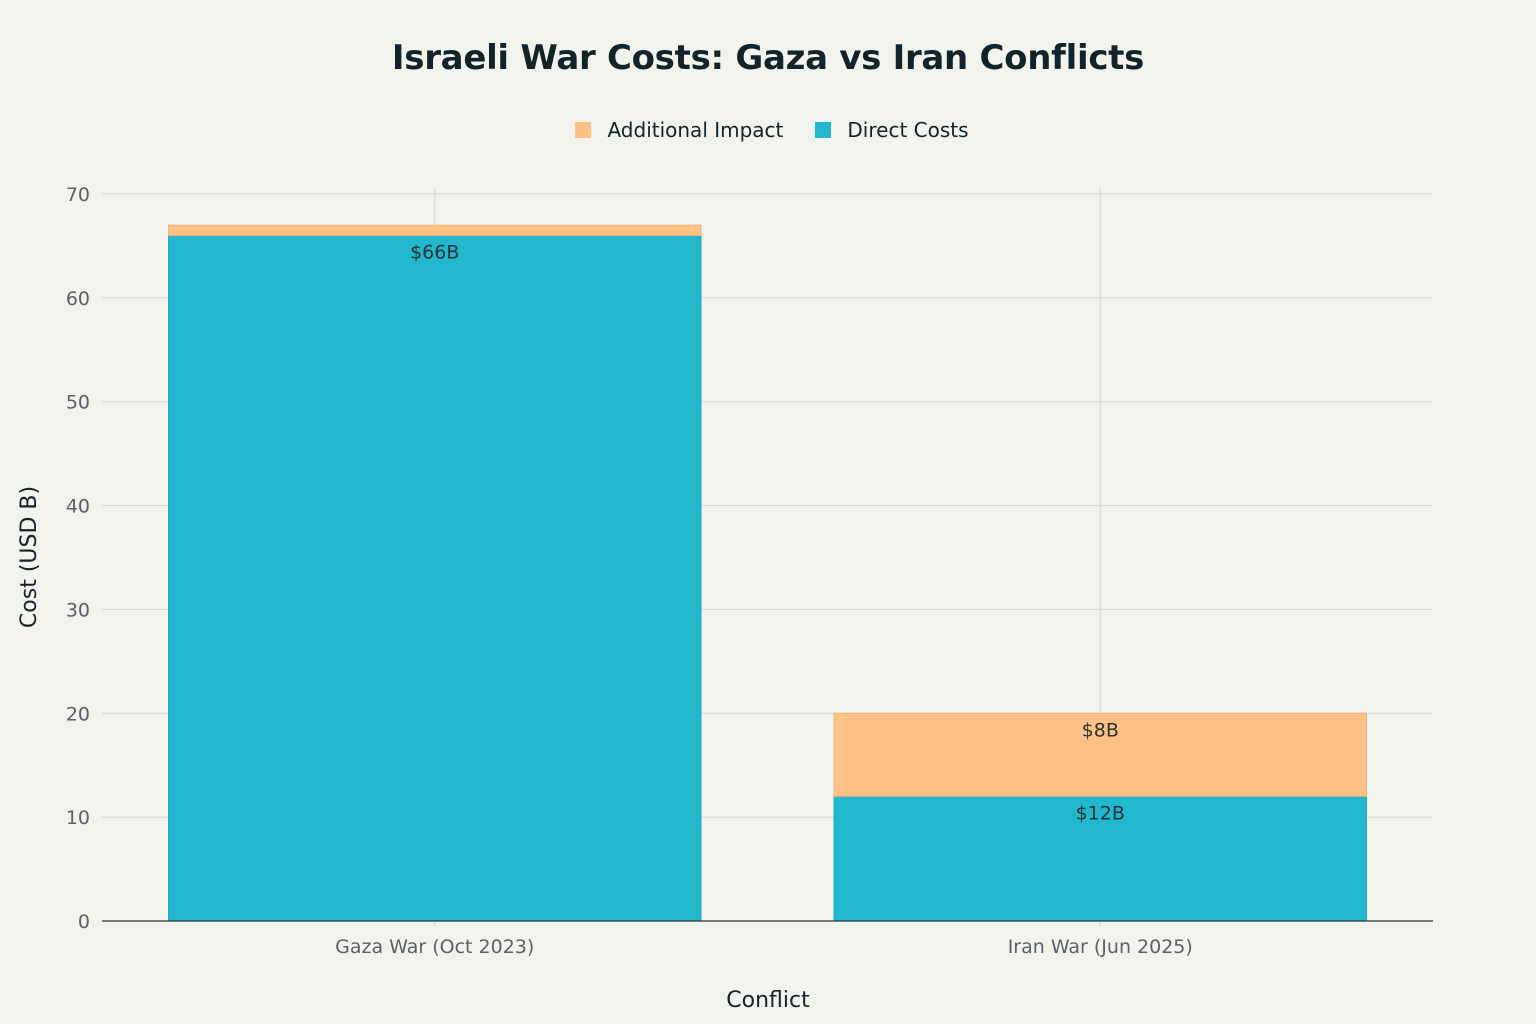 This screenshot has height=1024, width=1536. Describe the element at coordinates (695, 130) in the screenshot. I see `legend-label-additional-impact: Additional Impact` at that location.